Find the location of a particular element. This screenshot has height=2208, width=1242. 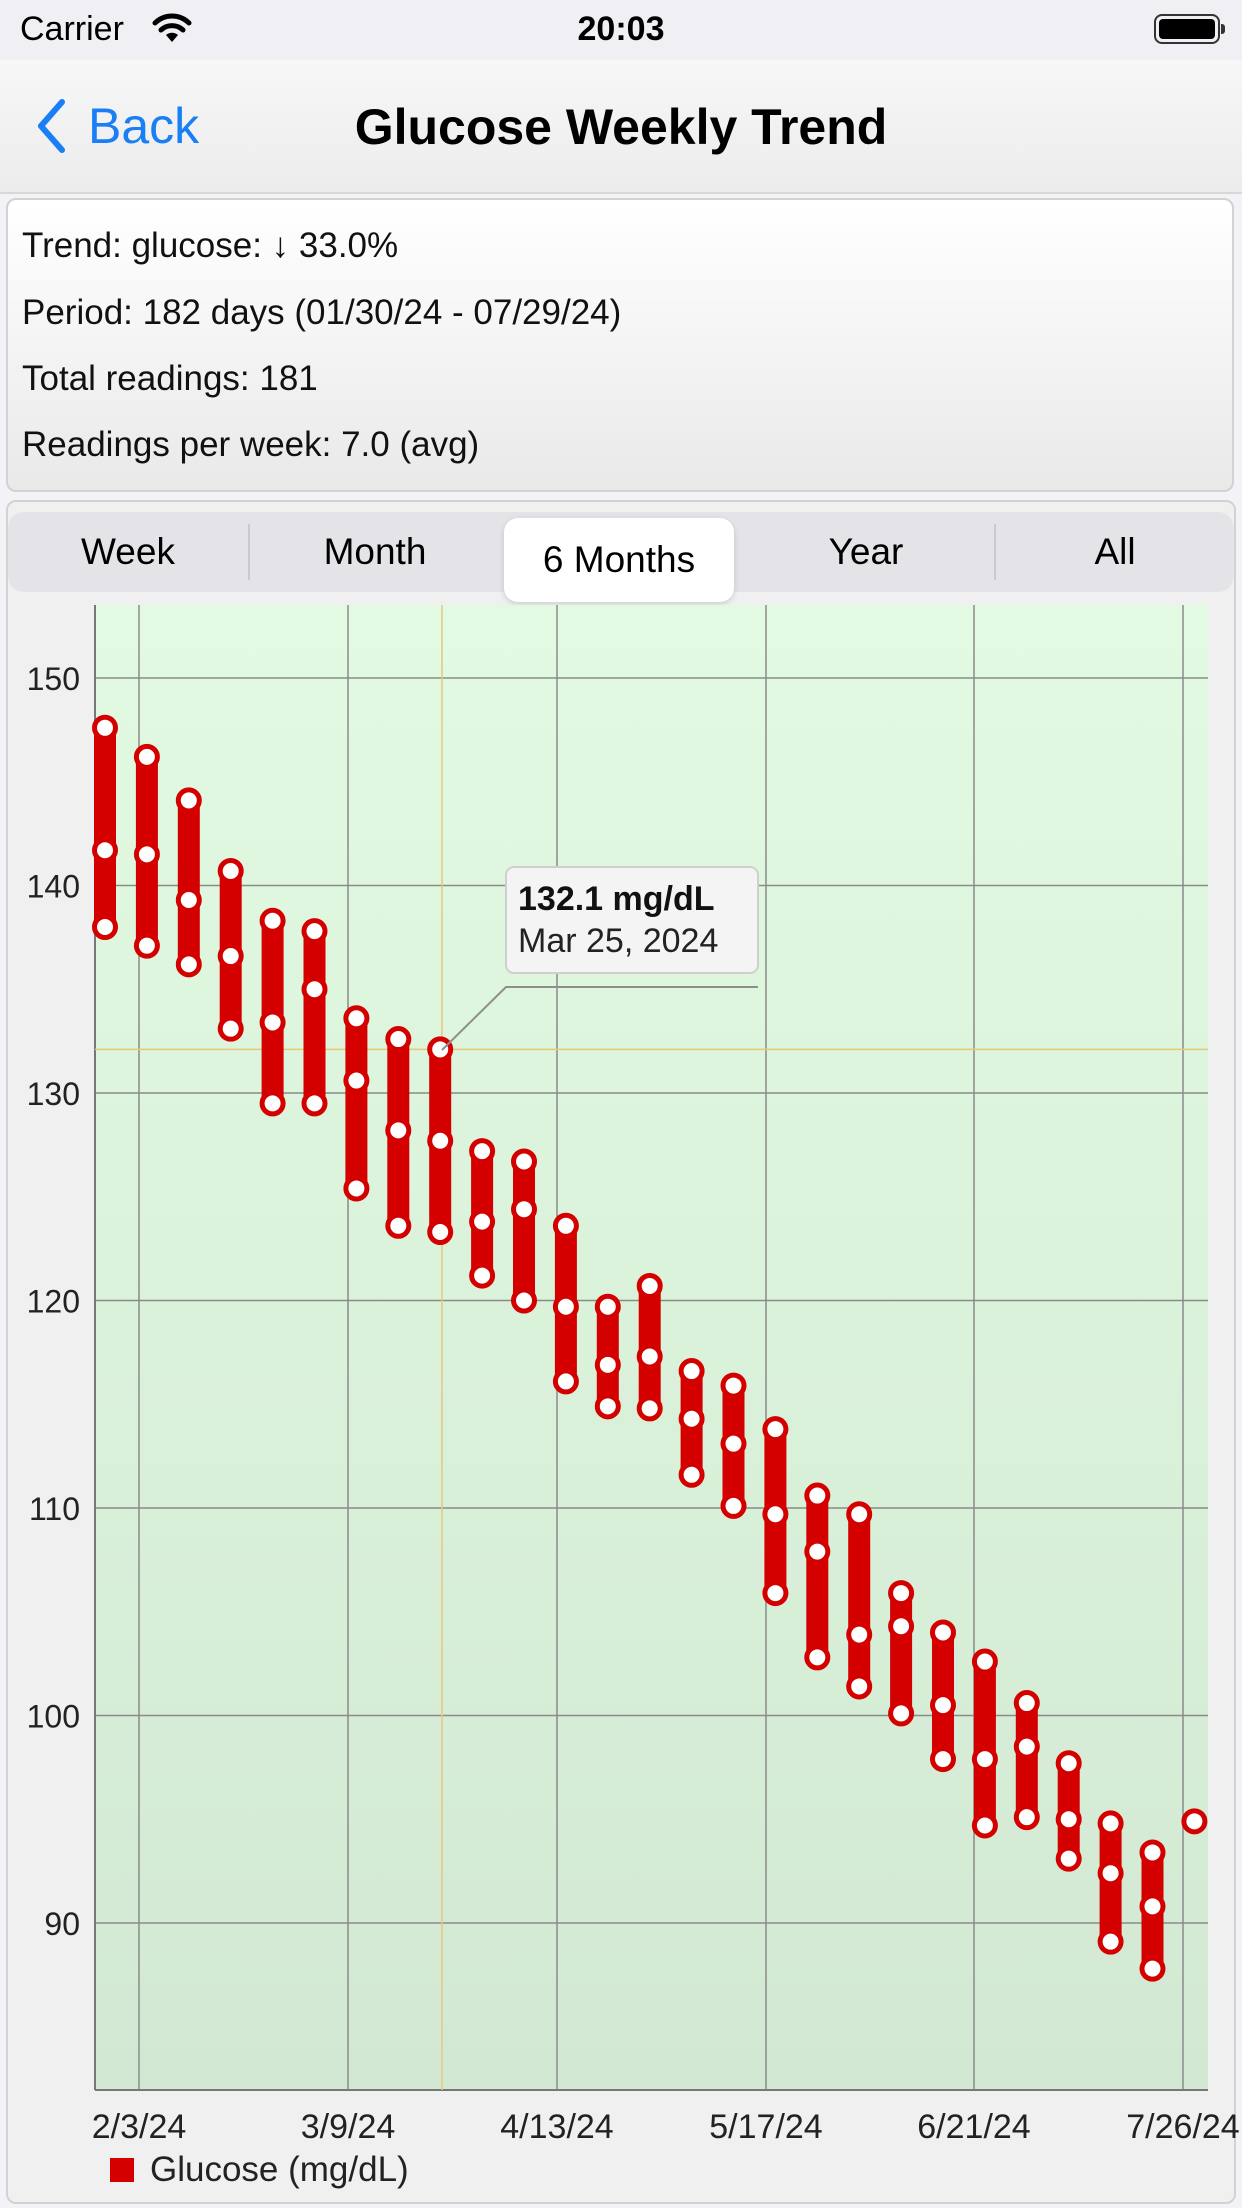

segment-all: All is located at coordinates (1115, 551).